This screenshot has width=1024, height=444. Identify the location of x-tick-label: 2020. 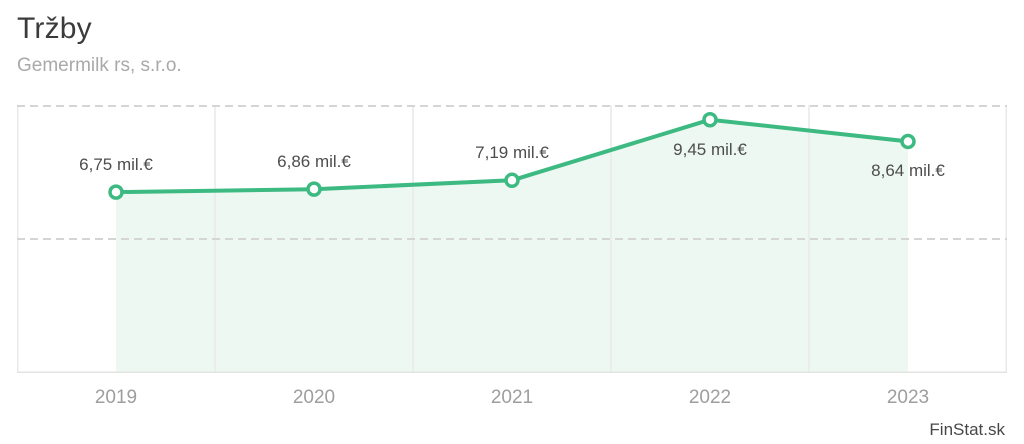
(314, 397).